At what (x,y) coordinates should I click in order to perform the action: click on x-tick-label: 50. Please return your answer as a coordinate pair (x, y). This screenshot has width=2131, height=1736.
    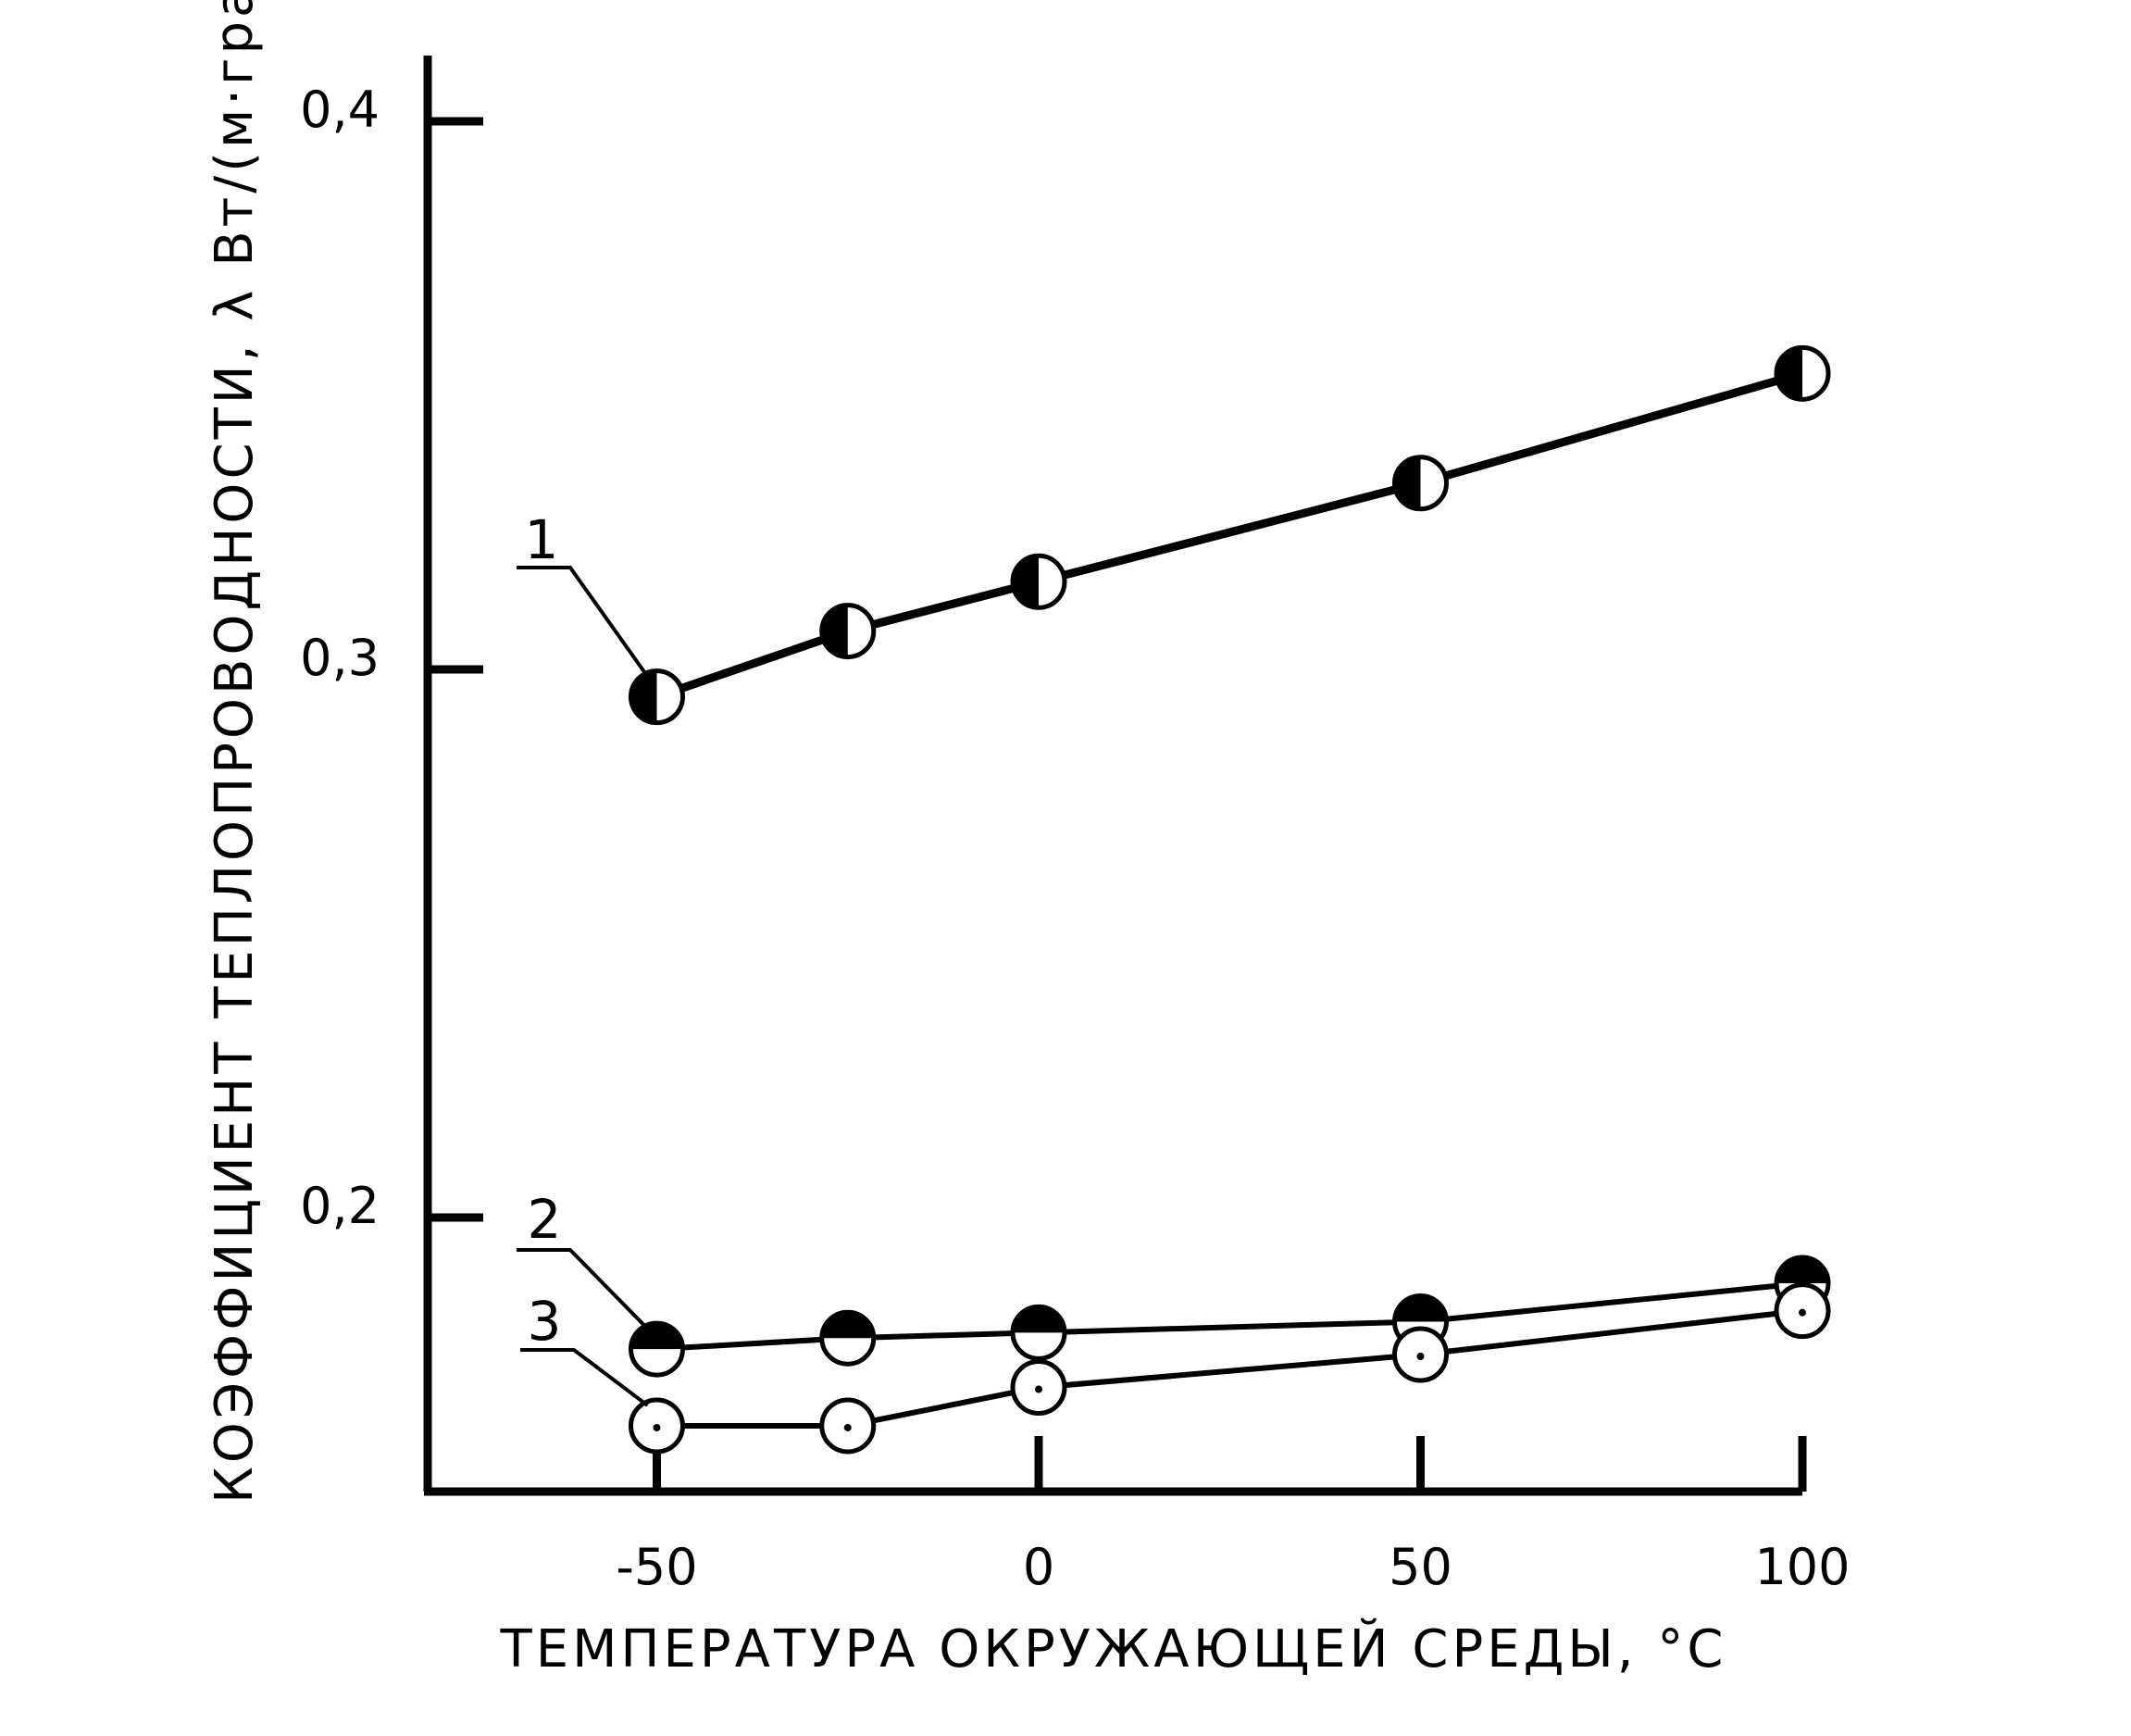
    Looking at the image, I should click on (1420, 1567).